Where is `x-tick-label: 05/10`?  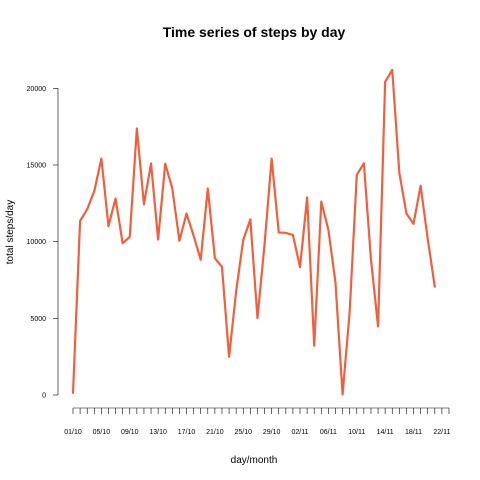
x-tick-label: 05/10 is located at coordinates (102, 432).